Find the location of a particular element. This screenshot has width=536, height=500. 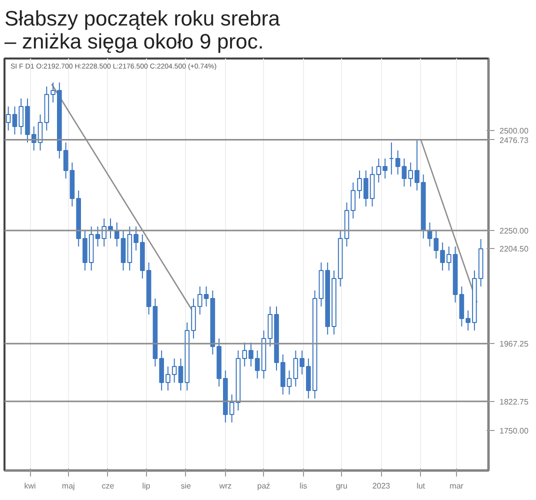

x-tick-label: mar is located at coordinates (457, 486).